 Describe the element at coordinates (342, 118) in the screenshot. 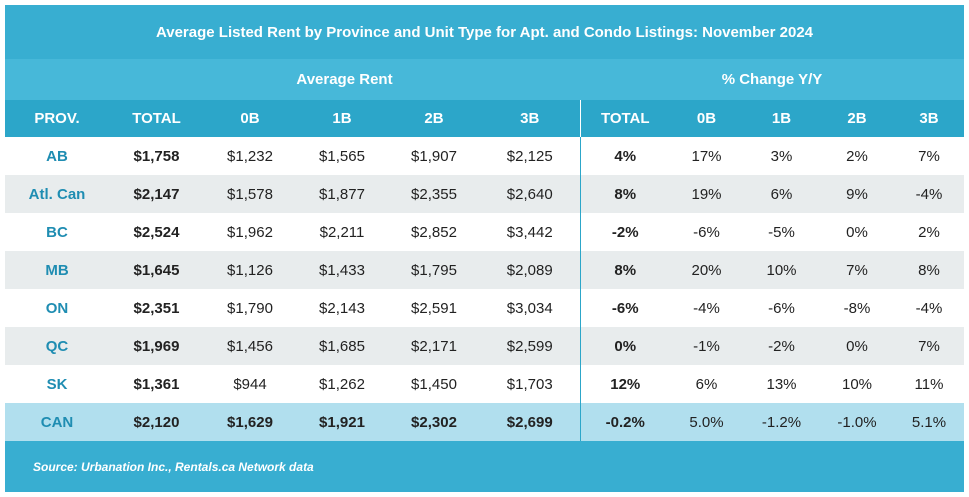

I see `column-header: 1B` at that location.